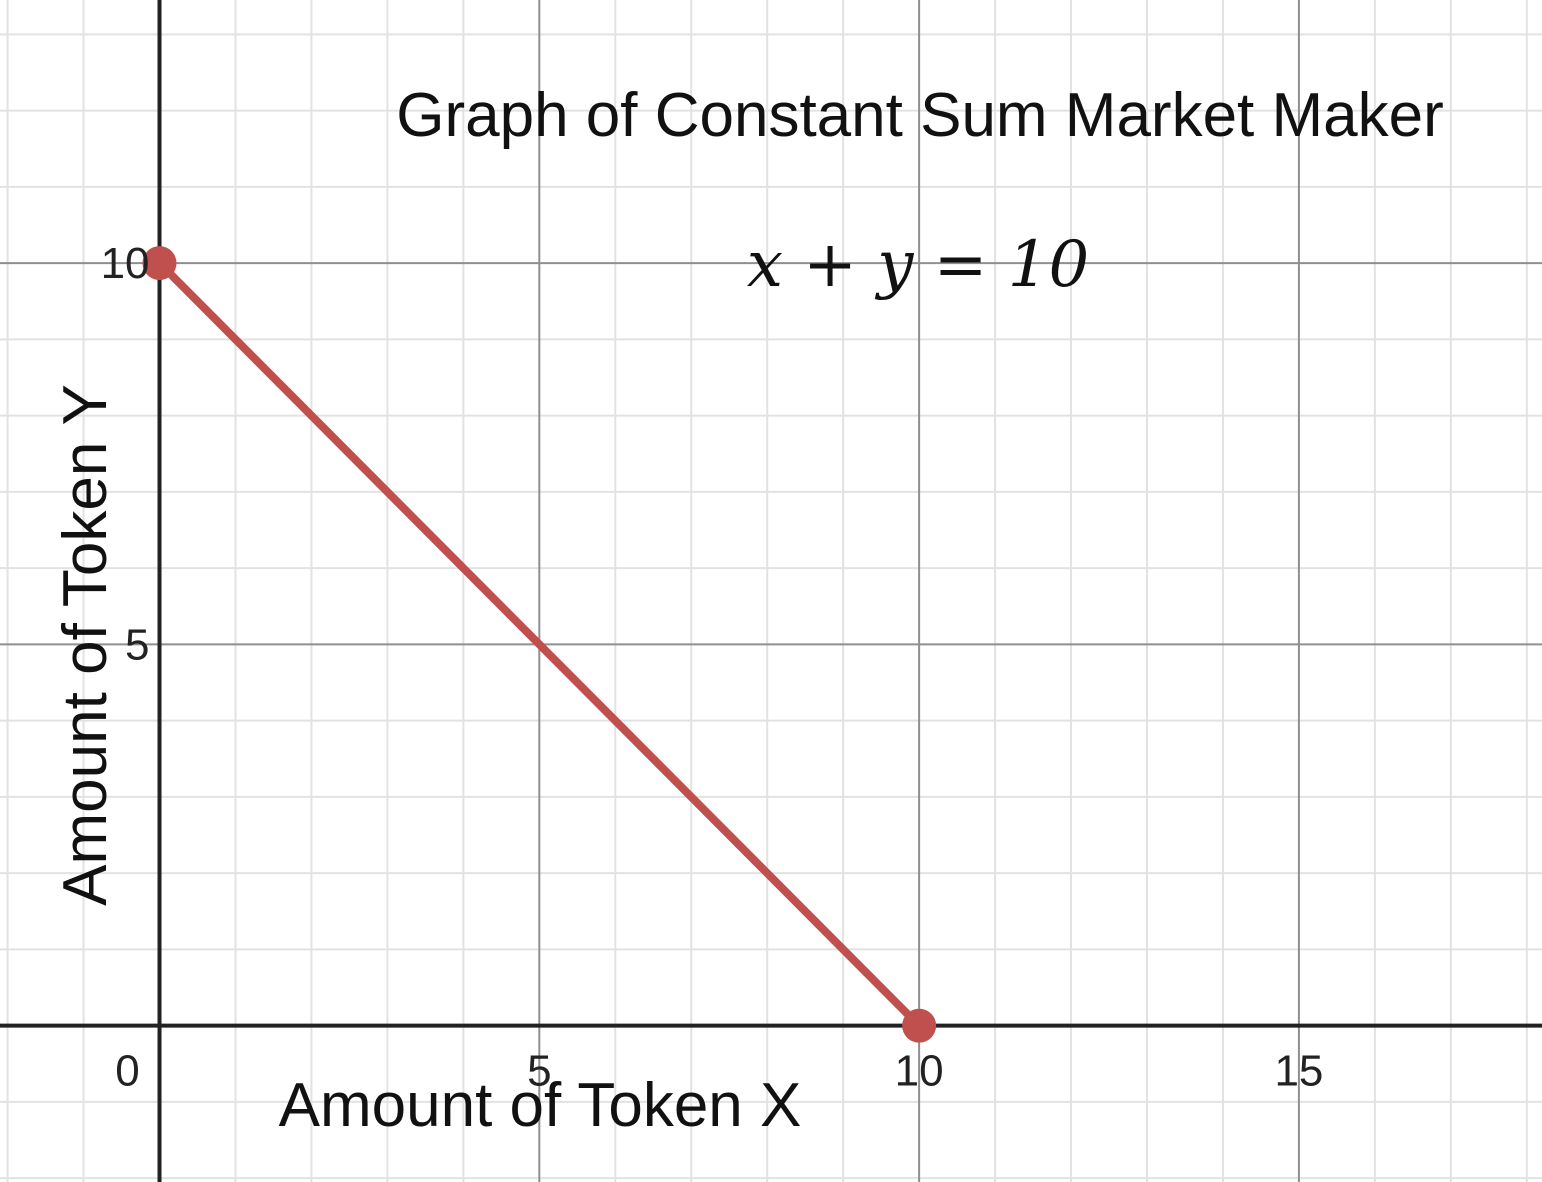  Describe the element at coordinates (85, 645) in the screenshot. I see `y-axis-label: Amount of Token Y` at that location.